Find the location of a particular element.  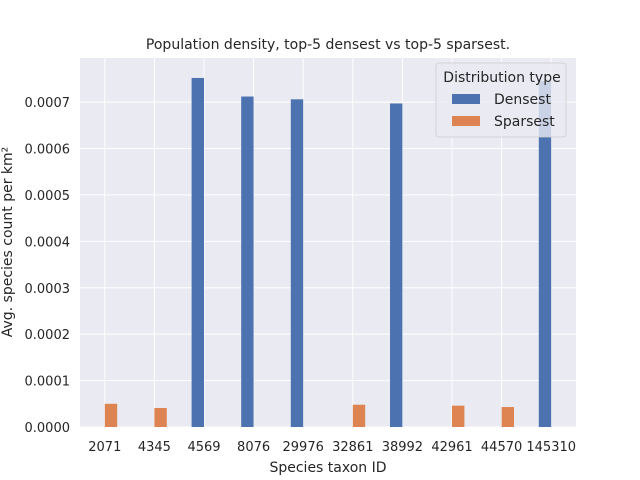

y-tick-label: 0.0006 is located at coordinates (48, 150).